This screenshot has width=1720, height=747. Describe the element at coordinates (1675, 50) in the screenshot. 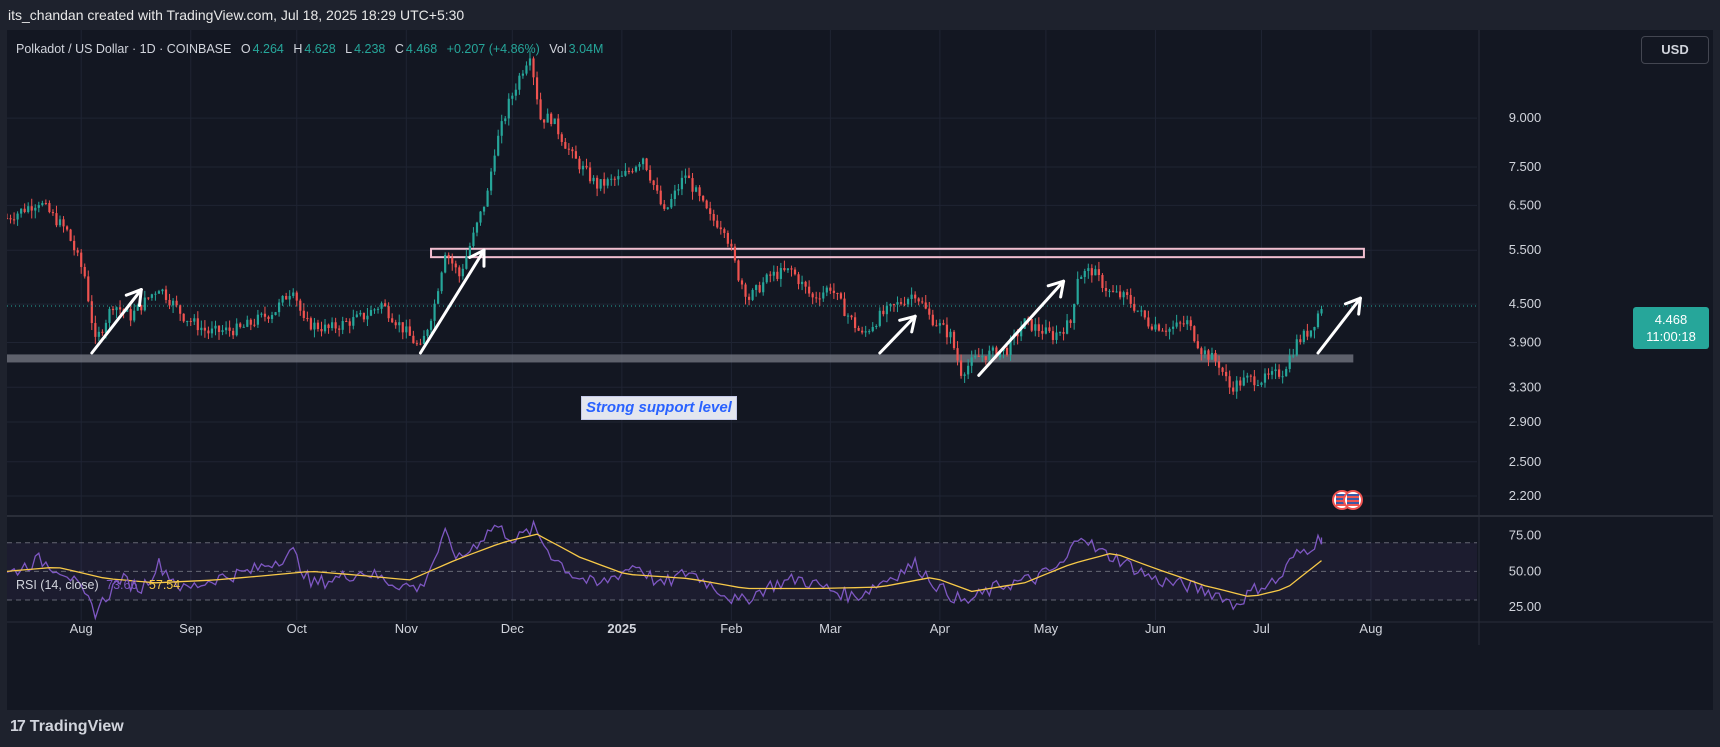

I see `currency-button: USD` at that location.